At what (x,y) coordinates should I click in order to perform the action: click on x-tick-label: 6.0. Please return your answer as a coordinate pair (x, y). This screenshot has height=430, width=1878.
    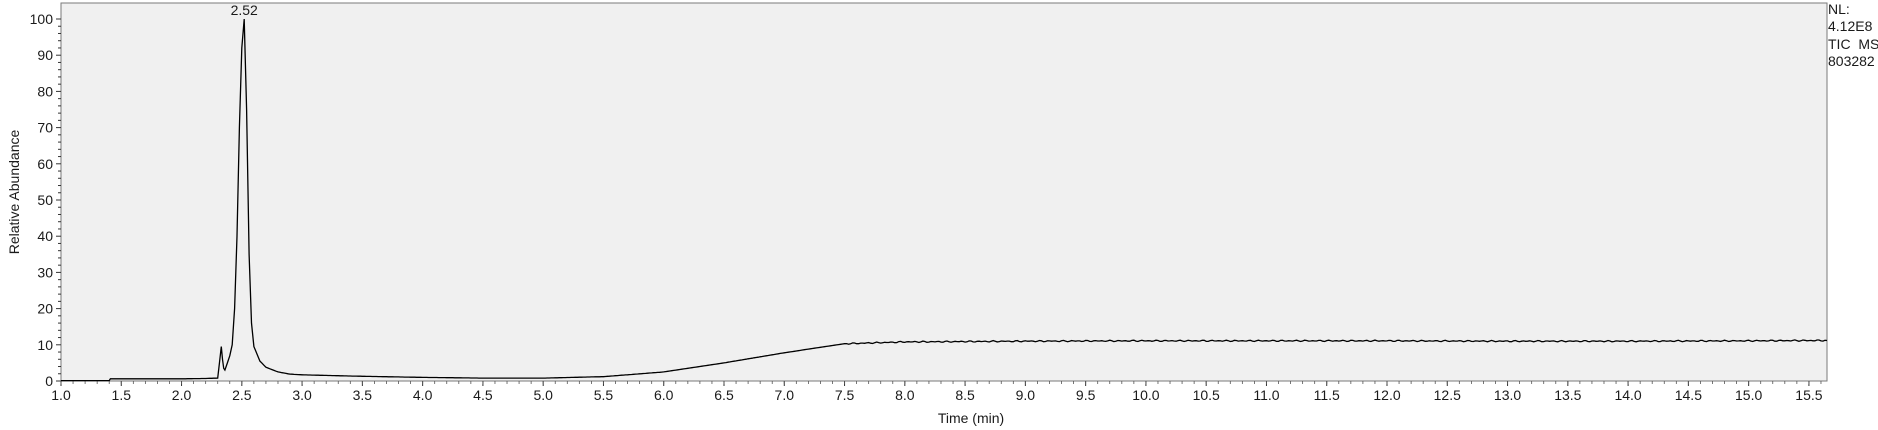
    Looking at the image, I should click on (664, 395).